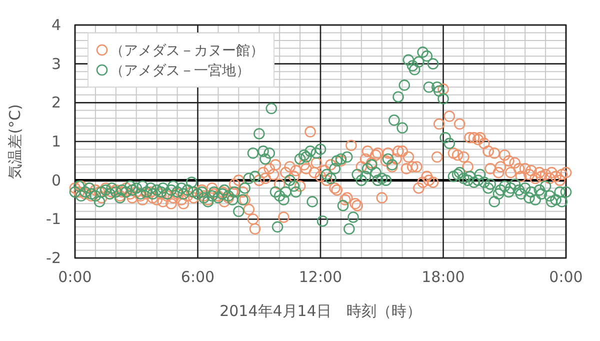 The width and height of the screenshot is (600, 341). I want to click on y-tick-label: 0, so click(56, 180).